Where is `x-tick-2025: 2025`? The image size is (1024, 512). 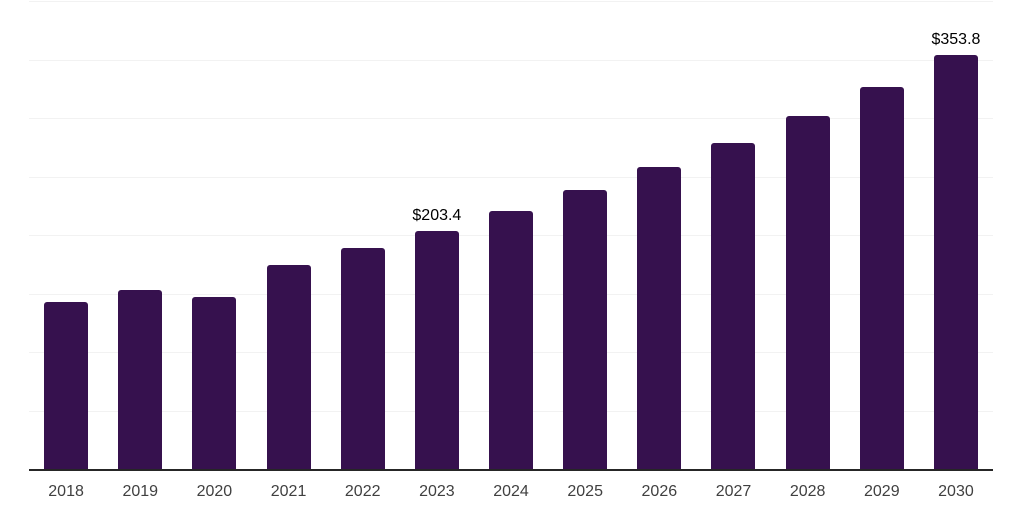 x-tick-2025: 2025 is located at coordinates (585, 491).